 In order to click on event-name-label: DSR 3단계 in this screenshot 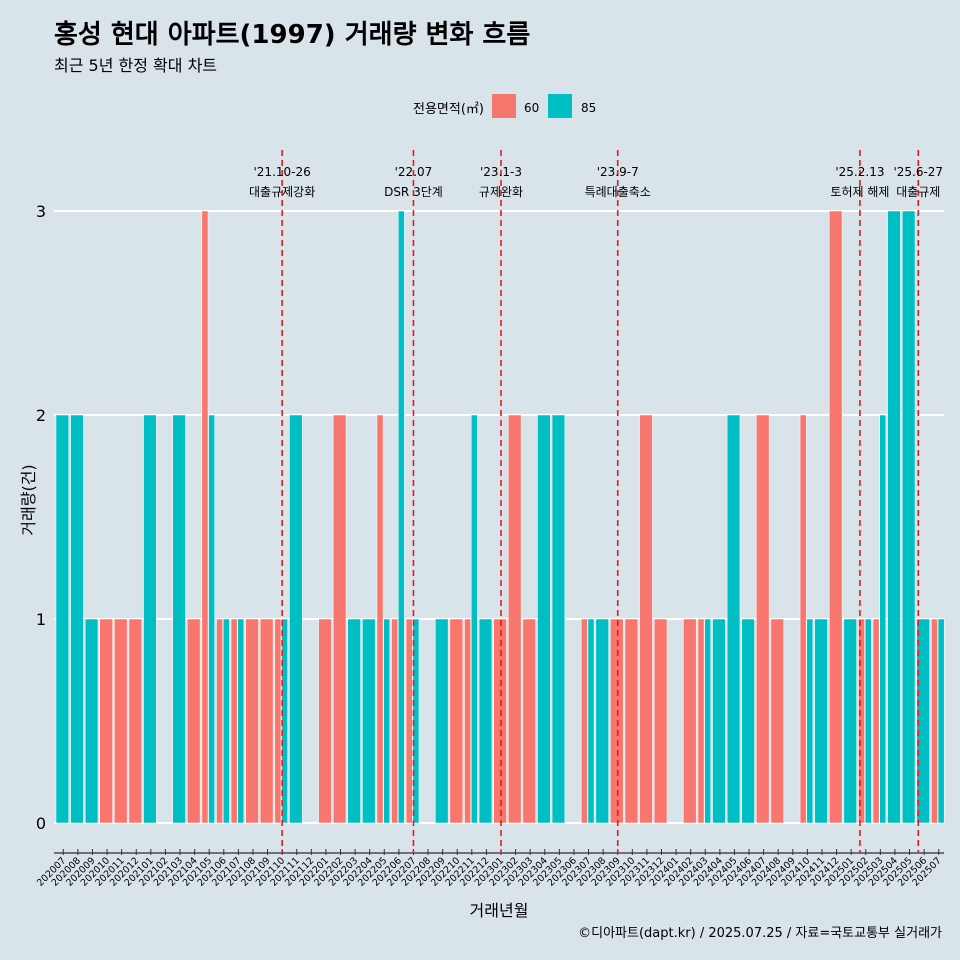, I will do `click(413, 192)`.